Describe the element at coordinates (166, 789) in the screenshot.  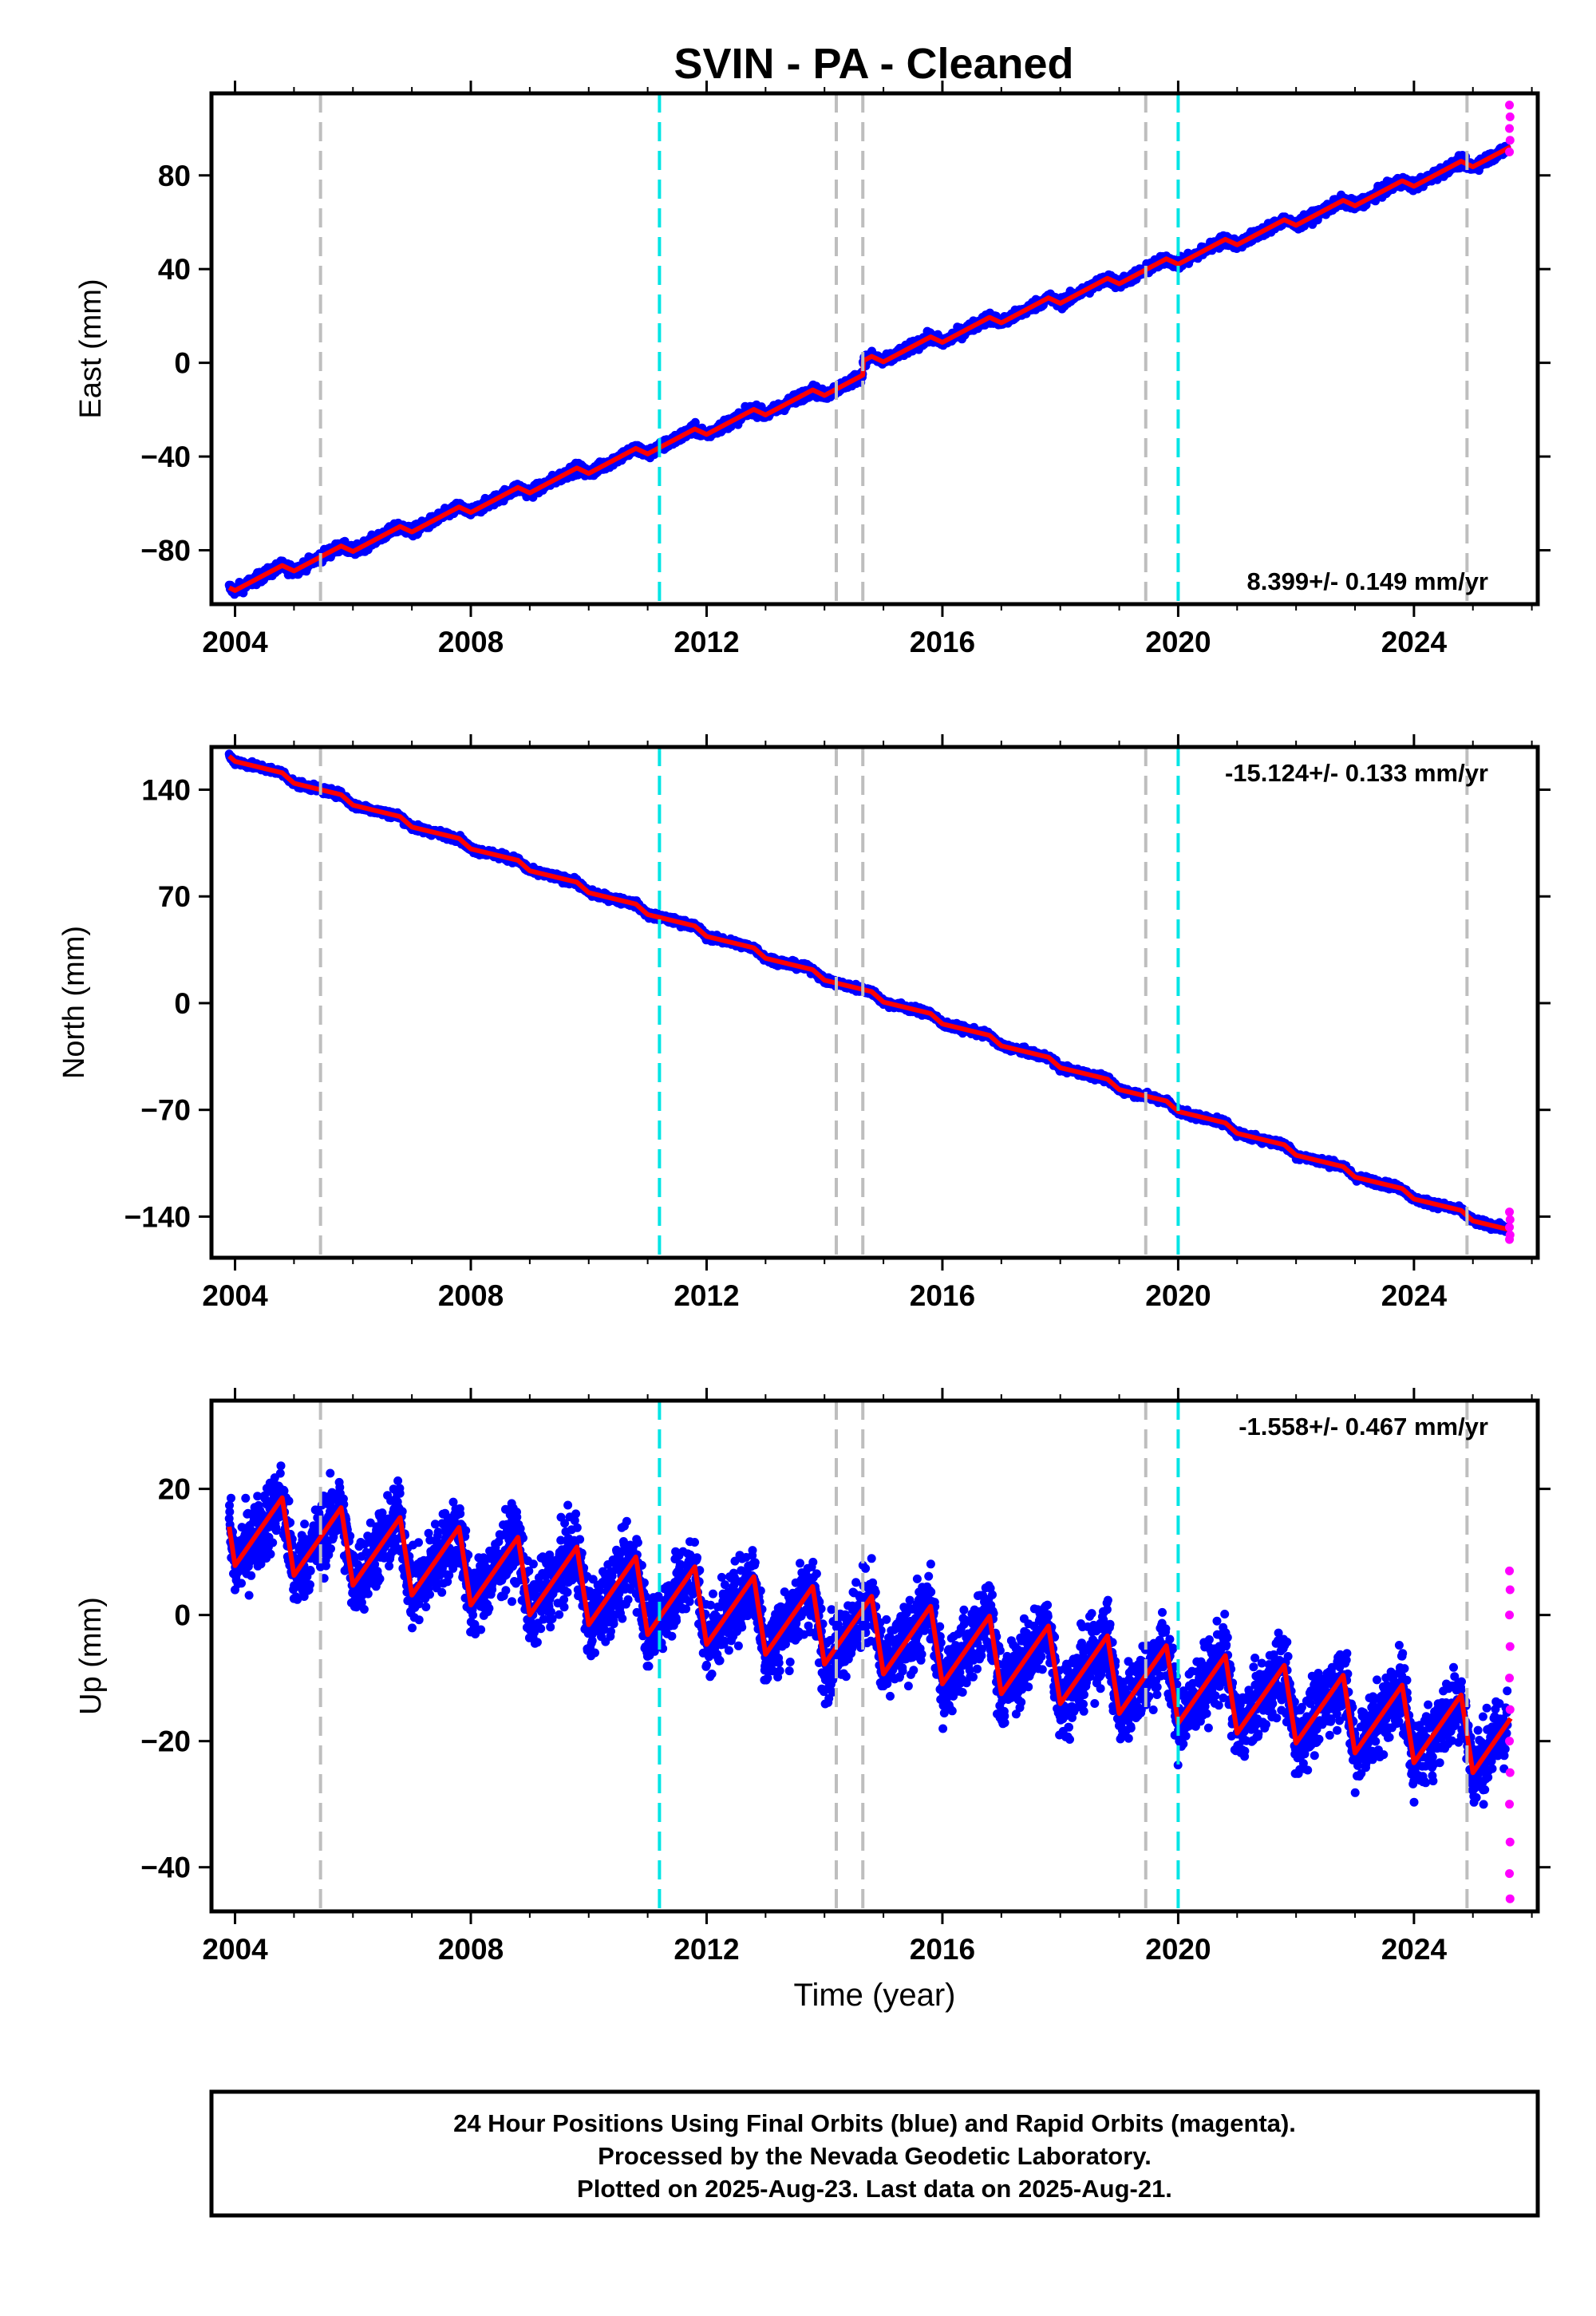
I see `y-tick-label: 140` at that location.